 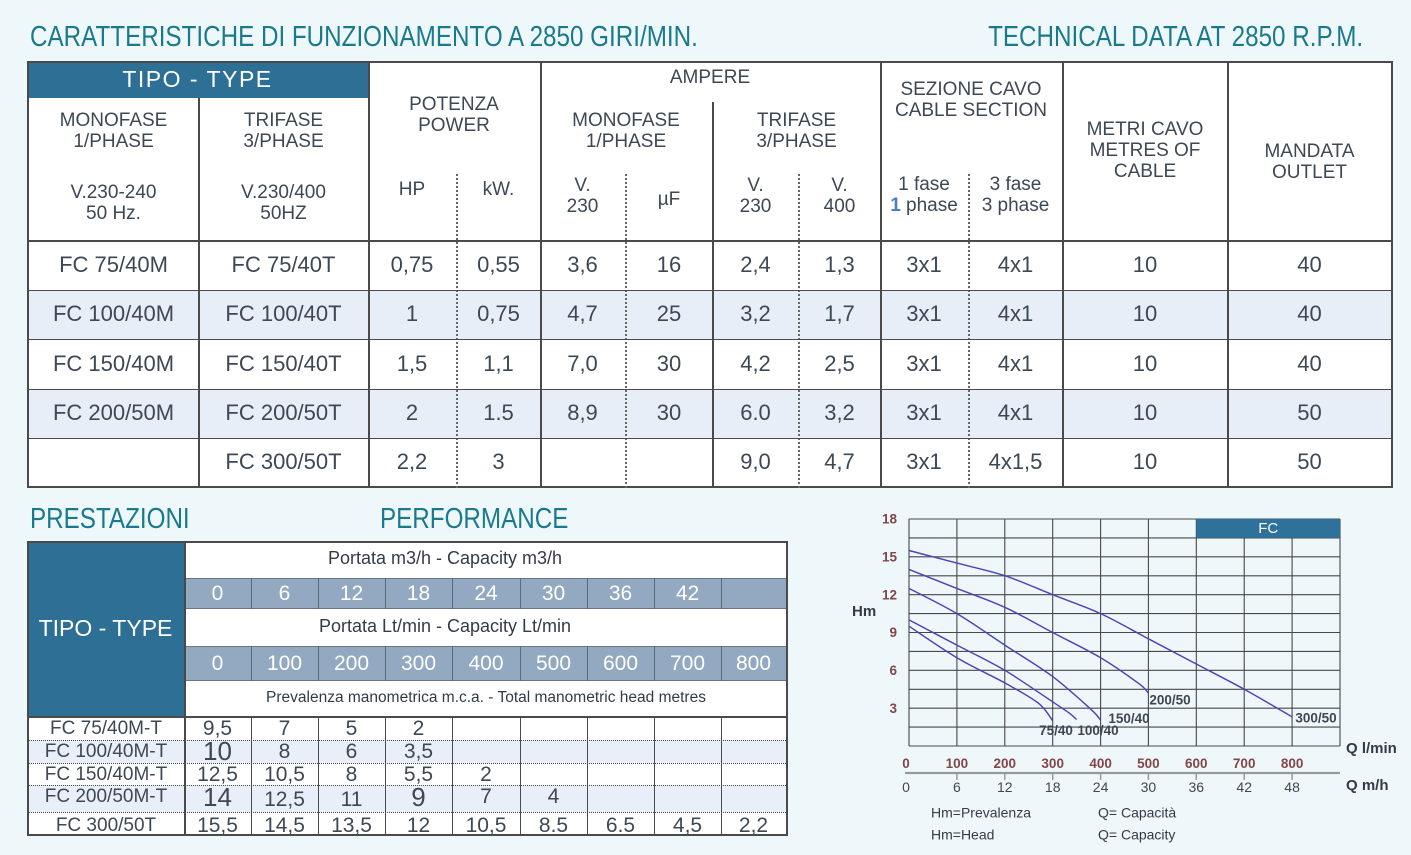 I want to click on svg-text: 400, so click(x=1100, y=763).